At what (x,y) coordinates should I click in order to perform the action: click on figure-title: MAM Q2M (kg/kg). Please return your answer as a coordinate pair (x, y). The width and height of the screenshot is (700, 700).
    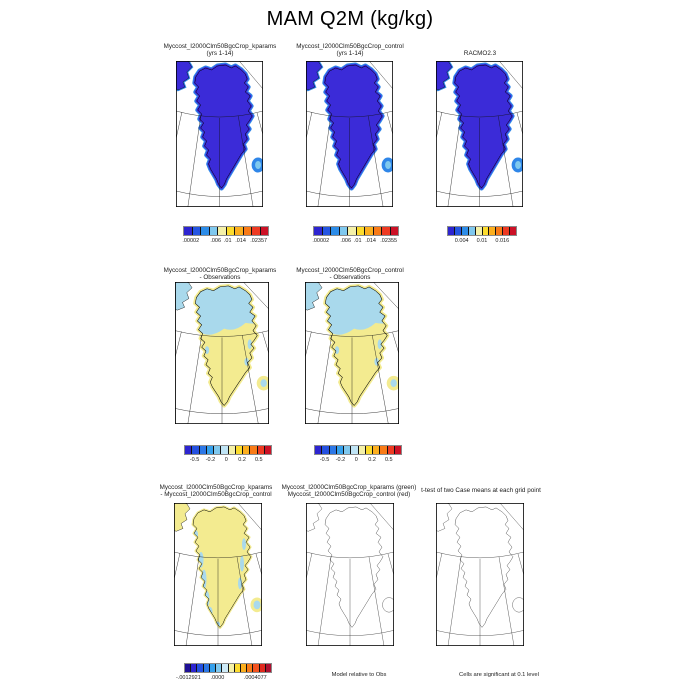
    Looking at the image, I should click on (350, 19).